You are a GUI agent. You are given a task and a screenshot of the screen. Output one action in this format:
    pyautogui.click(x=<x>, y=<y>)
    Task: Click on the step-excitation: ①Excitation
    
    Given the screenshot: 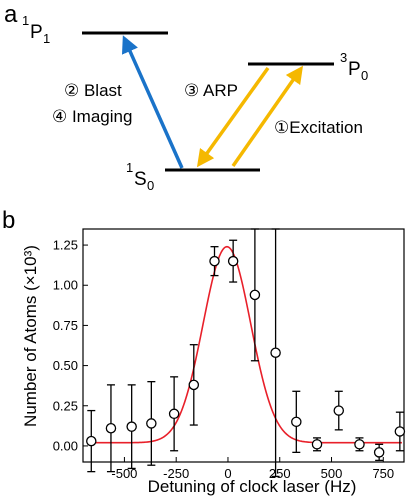 What is the action you would take?
    pyautogui.click(x=318, y=127)
    